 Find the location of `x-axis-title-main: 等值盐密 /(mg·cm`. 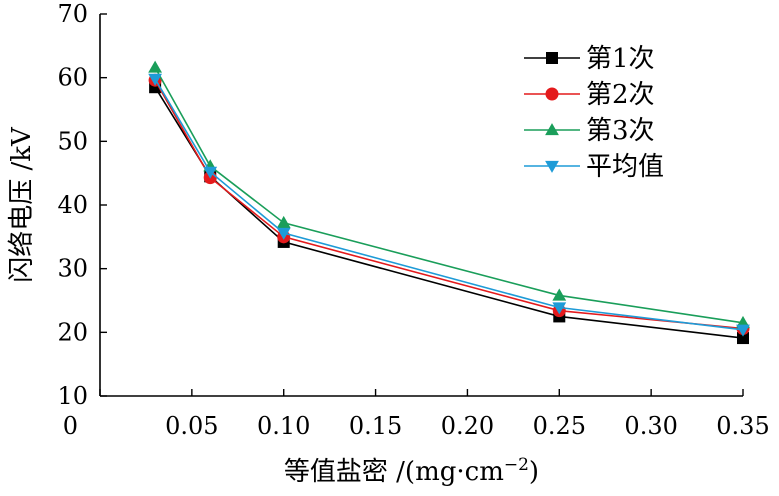

x-axis-title-main: 等值盐密 /(mg·cm is located at coordinates (394, 472).